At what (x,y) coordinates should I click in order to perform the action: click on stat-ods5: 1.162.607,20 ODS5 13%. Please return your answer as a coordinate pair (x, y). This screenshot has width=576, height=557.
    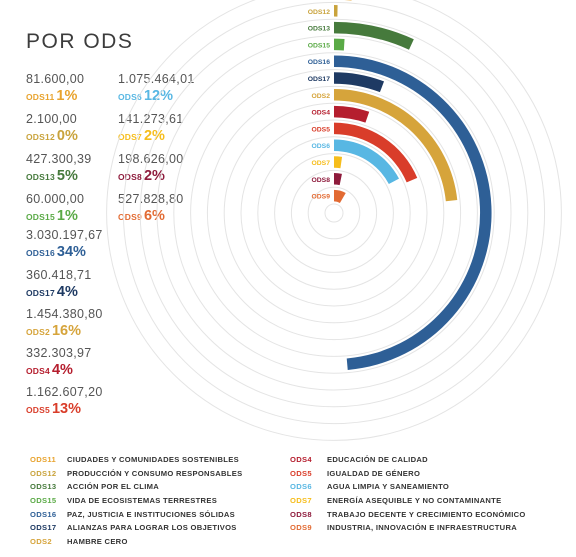
    Looking at the image, I should click on (81, 402).